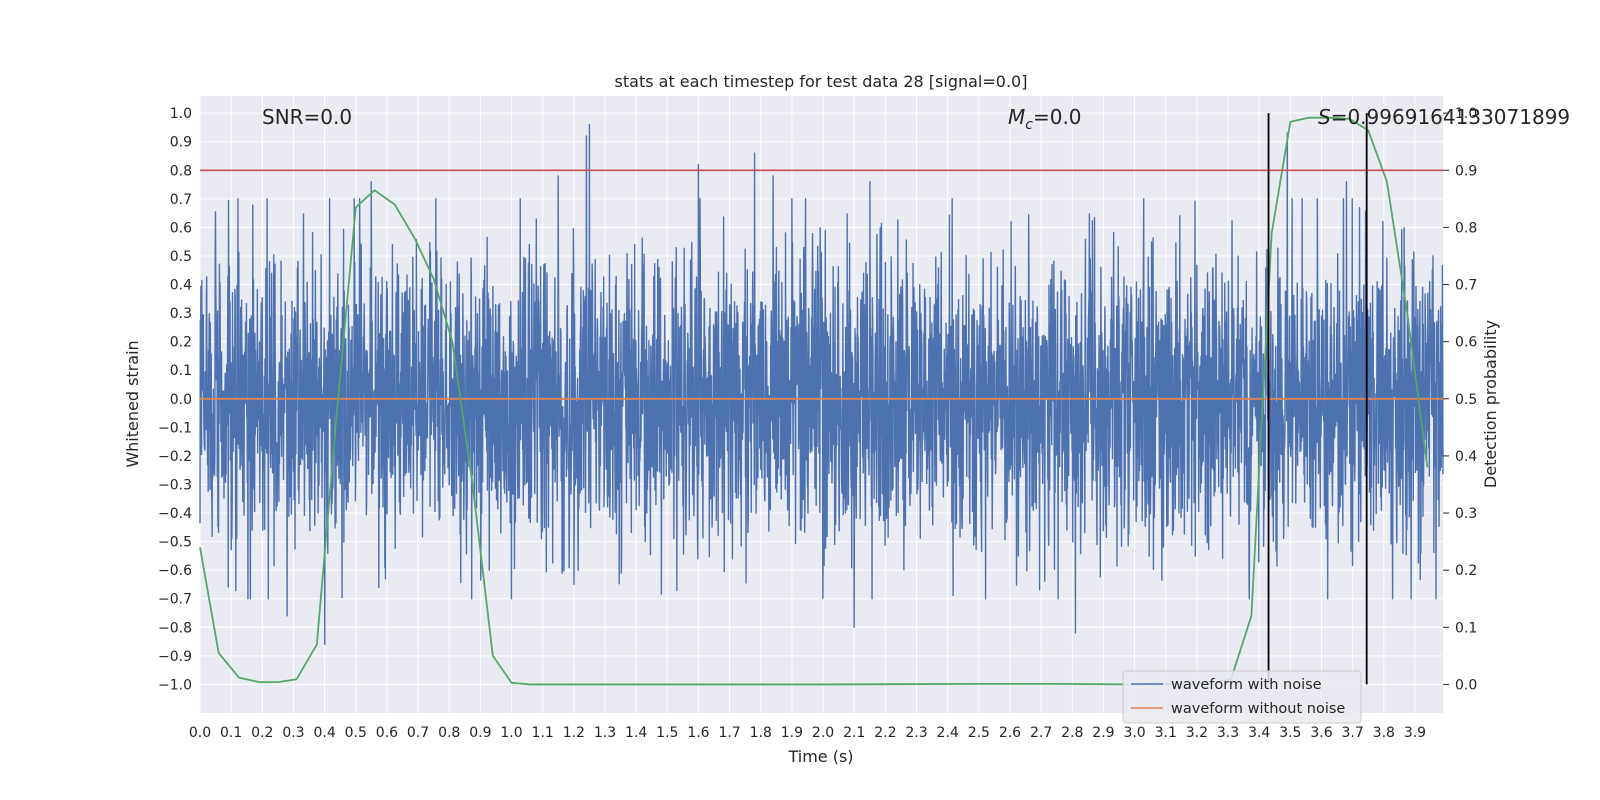  Describe the element at coordinates (175, 628) in the screenshot. I see `y-tick-label: −0.8` at that location.